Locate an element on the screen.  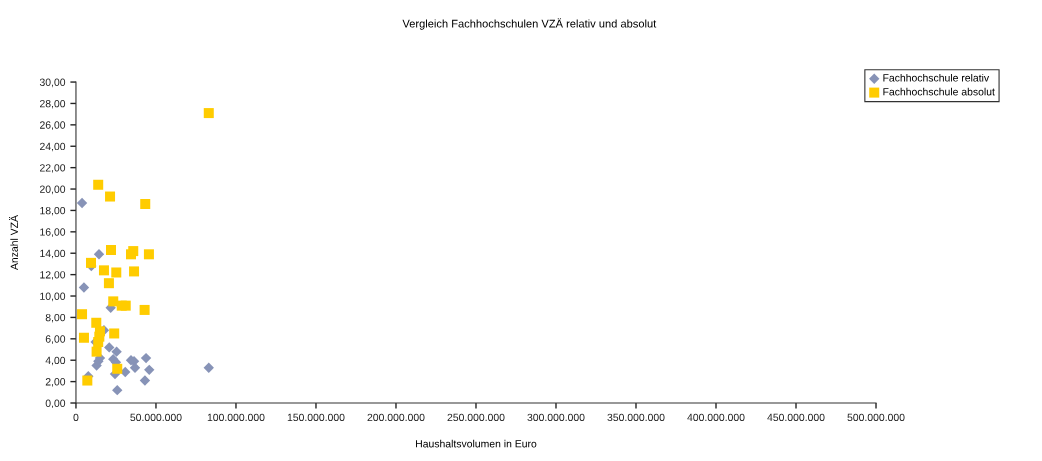
y-tick-label: 14,00 is located at coordinates (53, 254).